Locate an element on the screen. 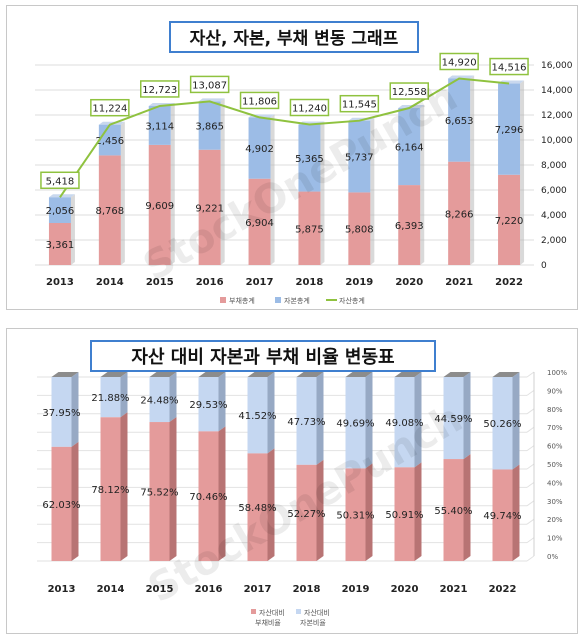 The width and height of the screenshot is (584, 640). liabilities-value-label: 6,904 is located at coordinates (259, 223).